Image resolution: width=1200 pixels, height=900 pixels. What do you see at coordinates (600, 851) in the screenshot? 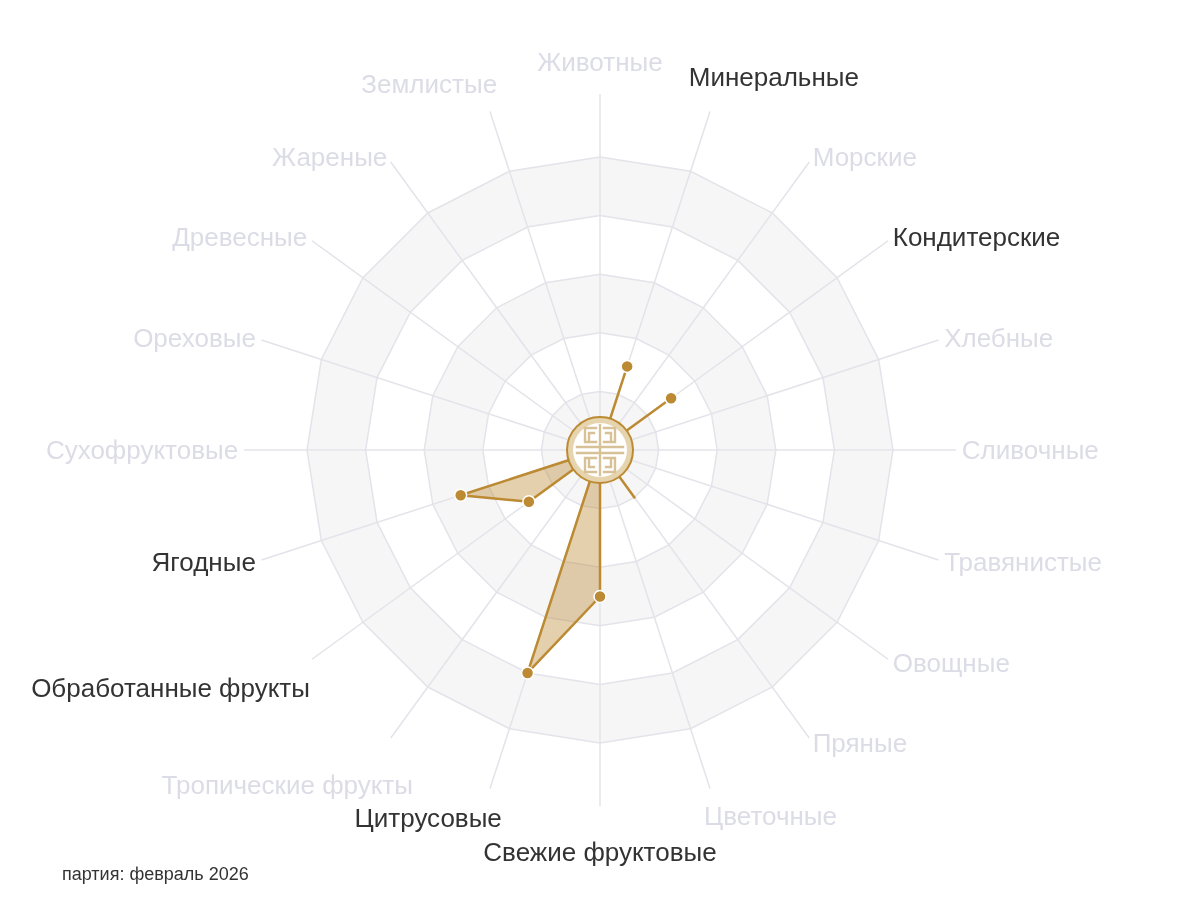
I see `spoke-label: Свежие фруктовые` at bounding box center [600, 851].